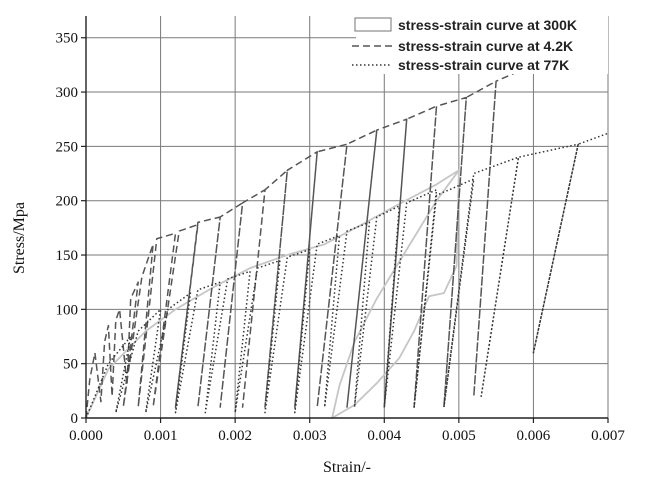 Image resolution: width=672 pixels, height=486 pixels. I want to click on y-tick-label: 200, so click(67, 202).